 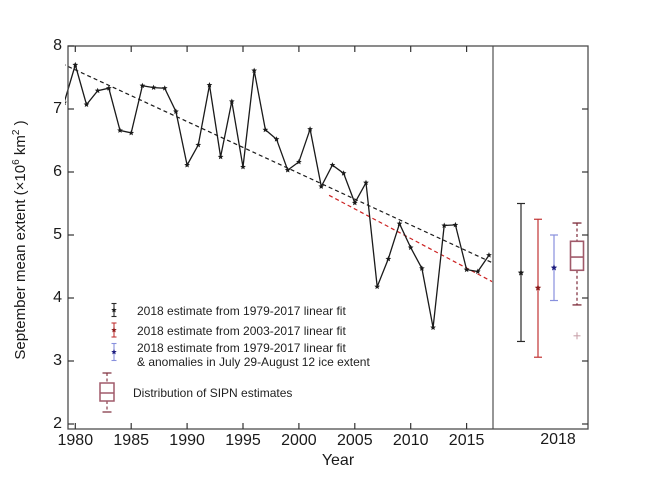 I want to click on y-tick-label-6: 6, so click(x=57, y=171).